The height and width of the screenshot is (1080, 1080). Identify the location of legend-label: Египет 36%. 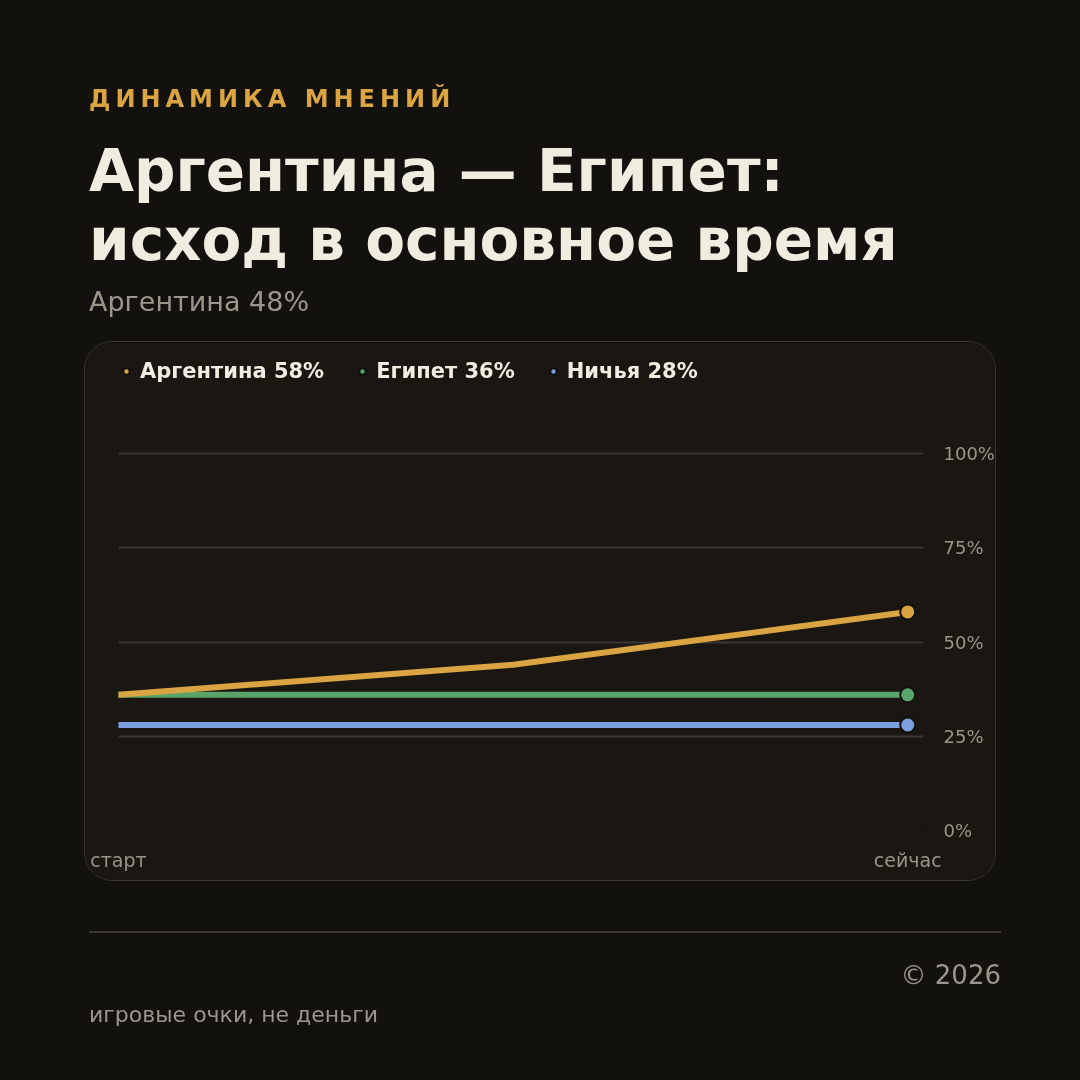
(445, 371).